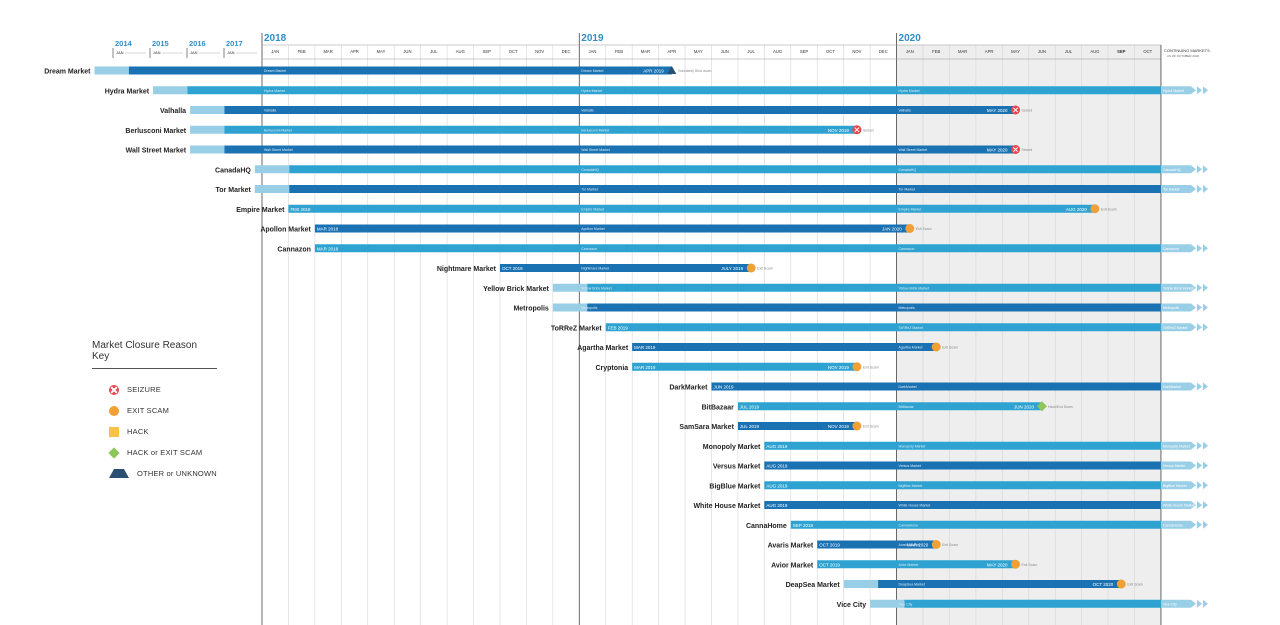  I want to click on hack-or-exit-scam-icon, so click(114, 452).